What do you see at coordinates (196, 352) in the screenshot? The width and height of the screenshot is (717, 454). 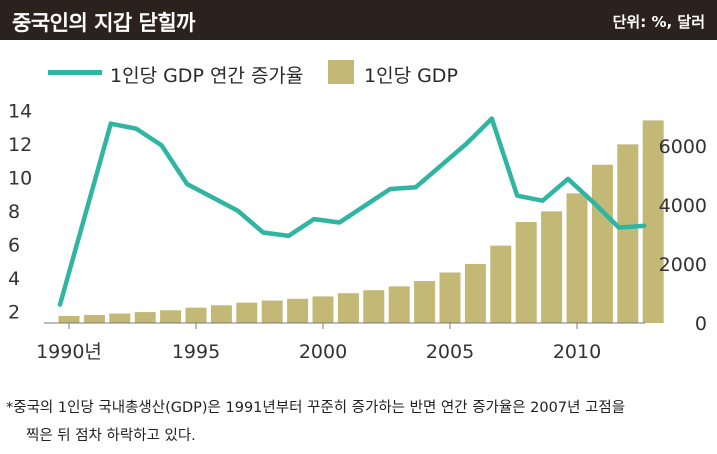 I see `x-axis-tick-label: 1995` at bounding box center [196, 352].